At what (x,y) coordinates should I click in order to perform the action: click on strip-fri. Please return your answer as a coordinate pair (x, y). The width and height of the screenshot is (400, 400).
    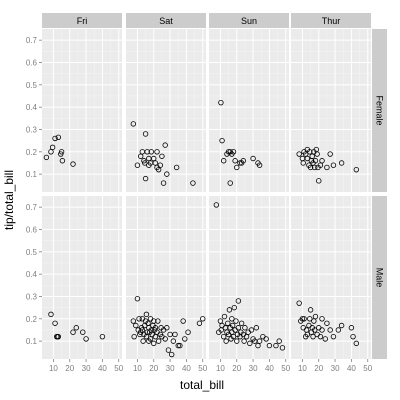
    Looking at the image, I should click on (82, 20).